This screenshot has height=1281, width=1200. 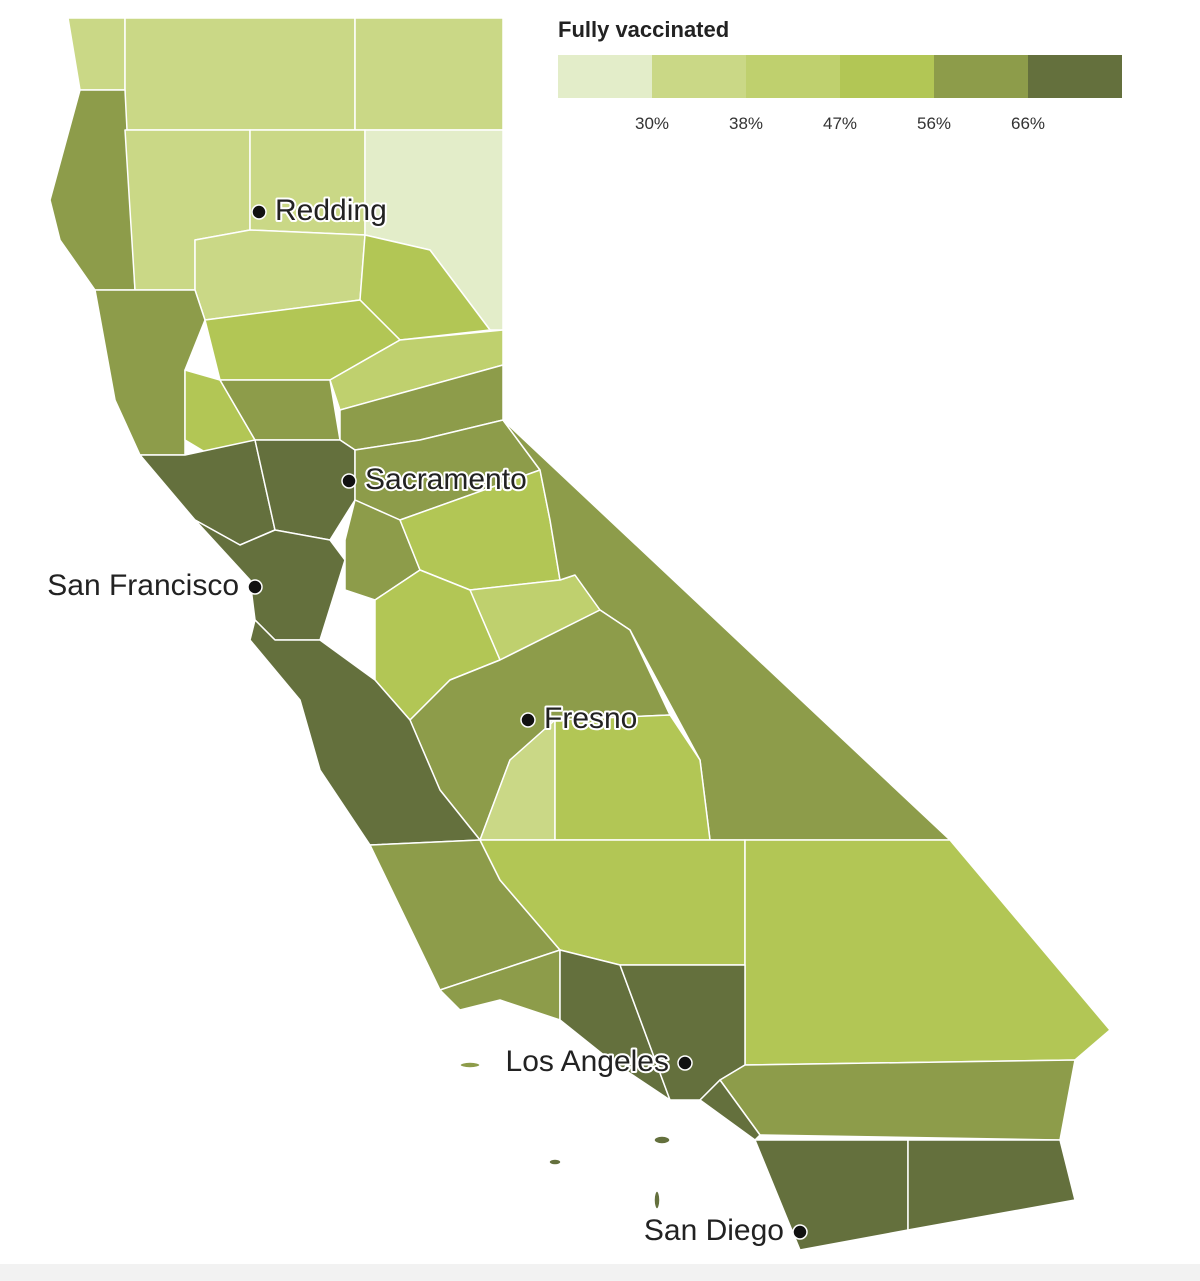 What do you see at coordinates (840, 123) in the screenshot?
I see `legend-tick-label: 47%` at bounding box center [840, 123].